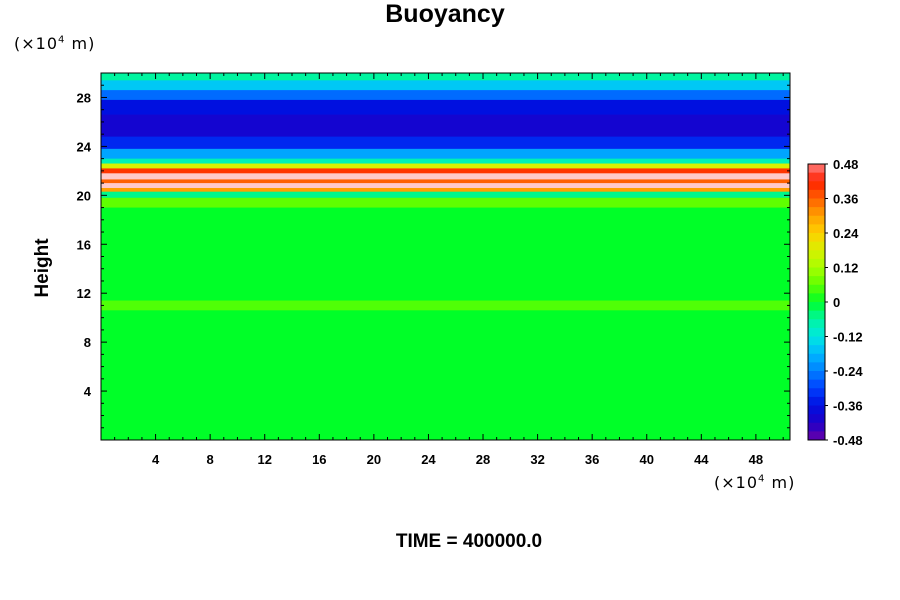  I want to click on x-tick-label: 24, so click(428, 459).